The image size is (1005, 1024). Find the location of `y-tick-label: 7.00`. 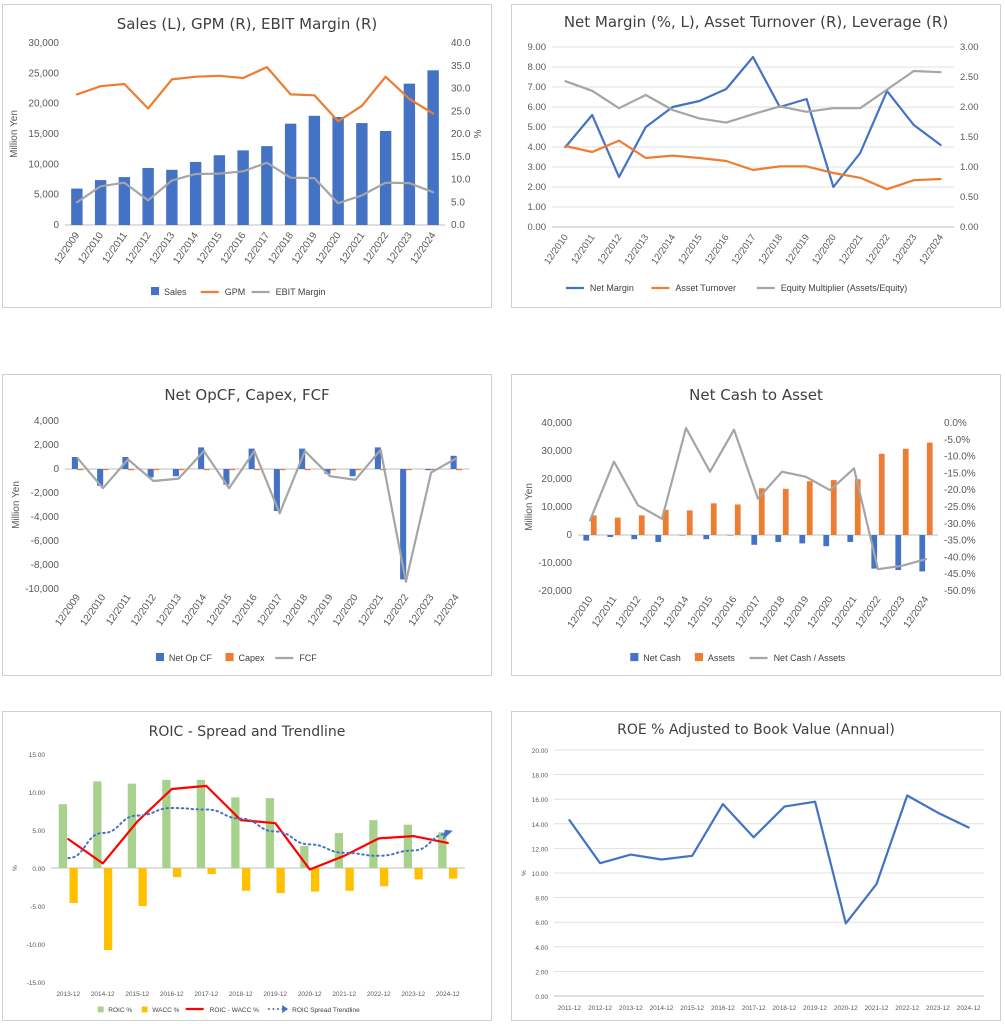

y-tick-label: 7.00 is located at coordinates (537, 87).